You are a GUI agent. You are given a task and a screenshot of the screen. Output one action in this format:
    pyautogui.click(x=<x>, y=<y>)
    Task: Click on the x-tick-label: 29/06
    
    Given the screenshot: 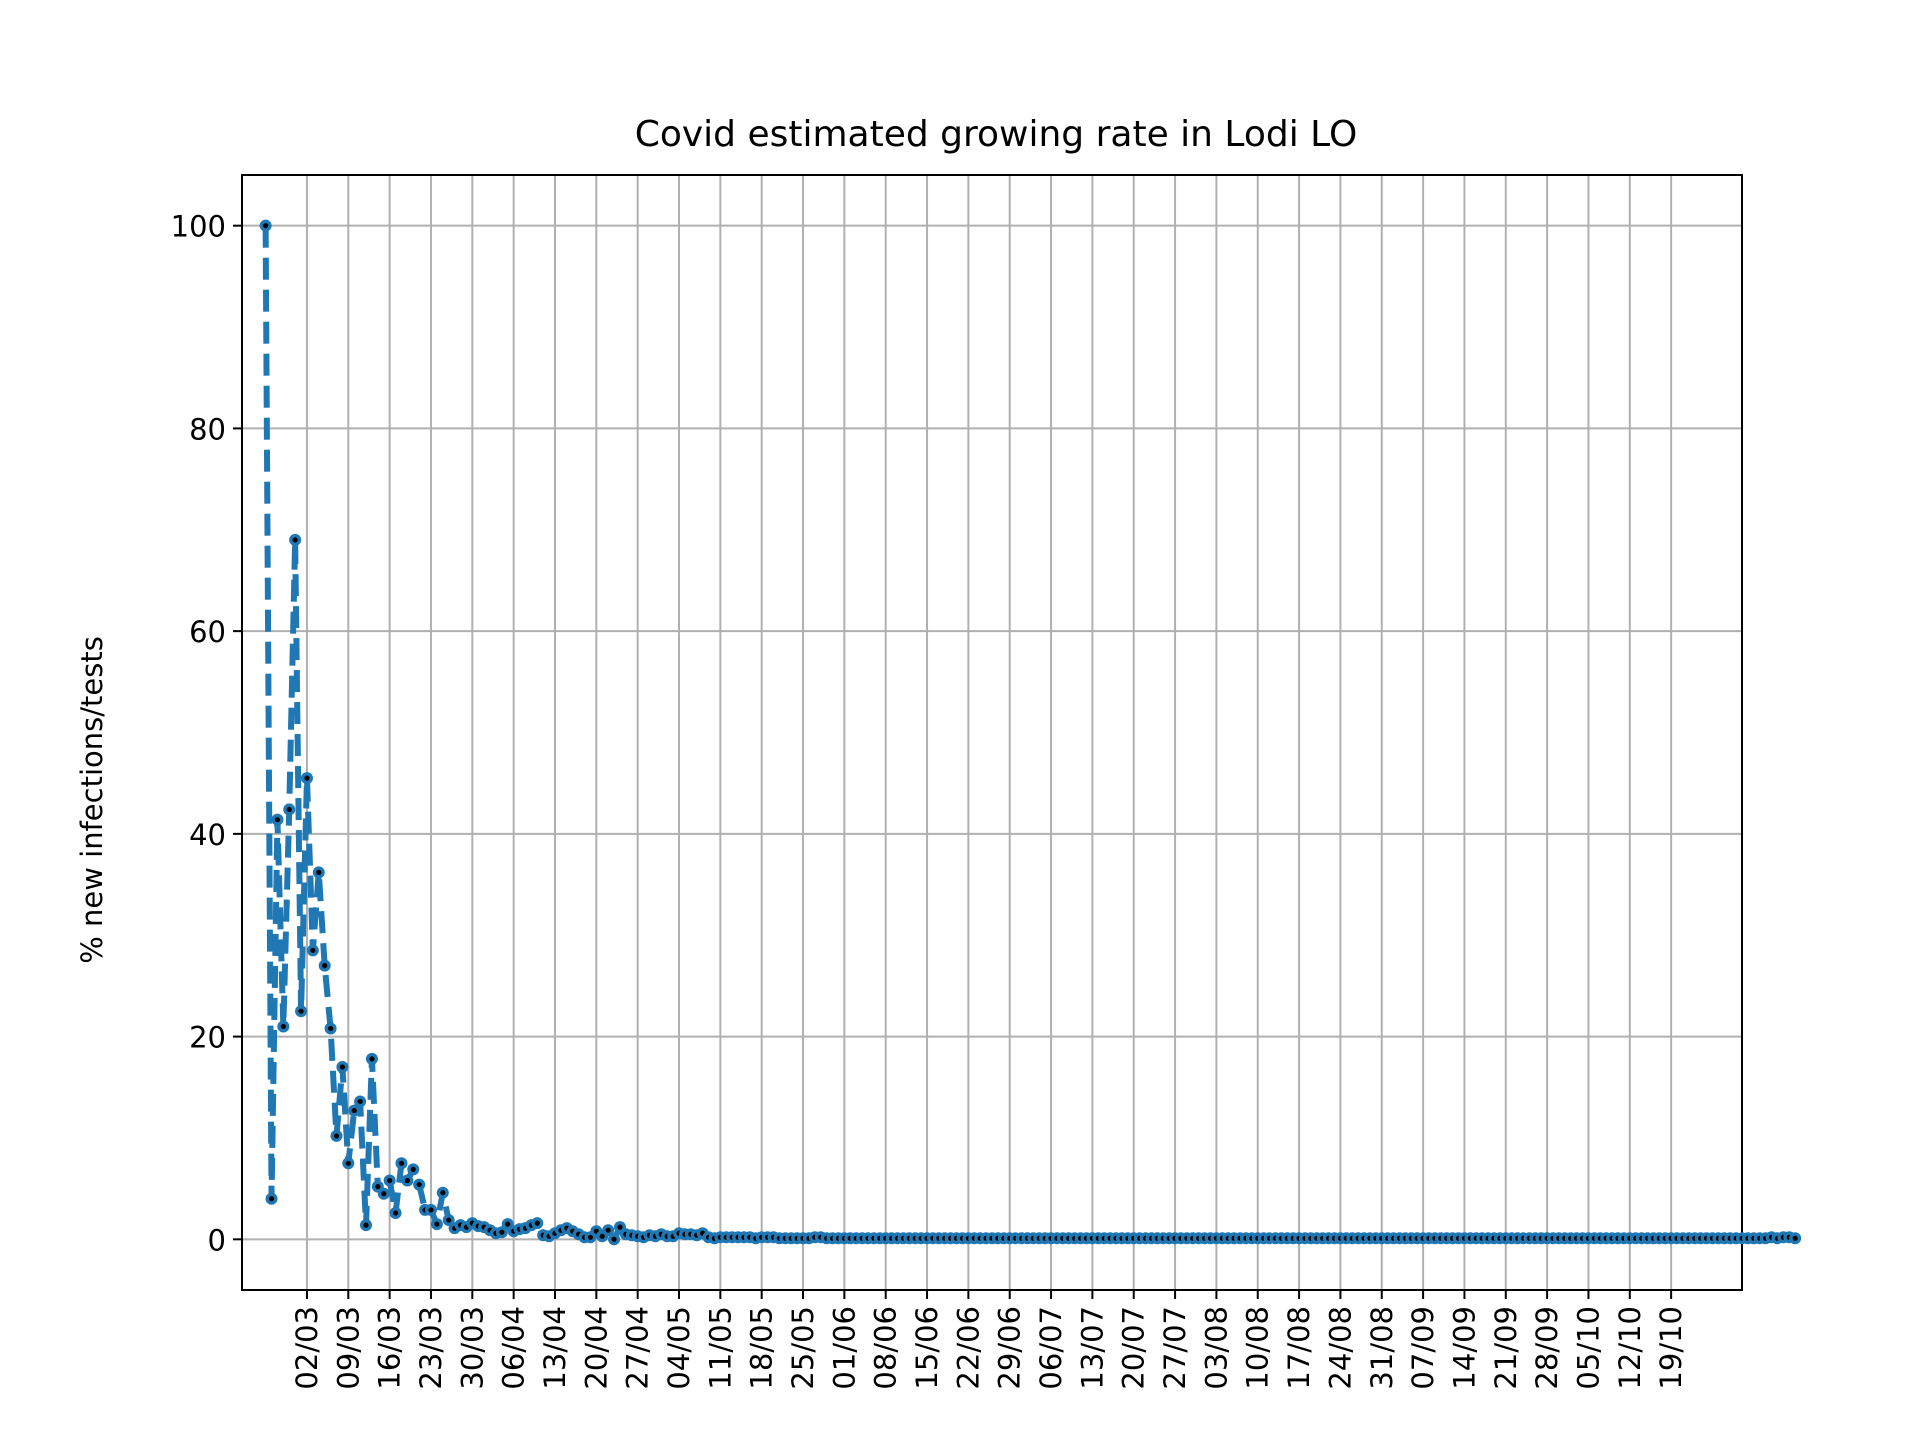 What is the action you would take?
    pyautogui.click(x=1010, y=1348)
    